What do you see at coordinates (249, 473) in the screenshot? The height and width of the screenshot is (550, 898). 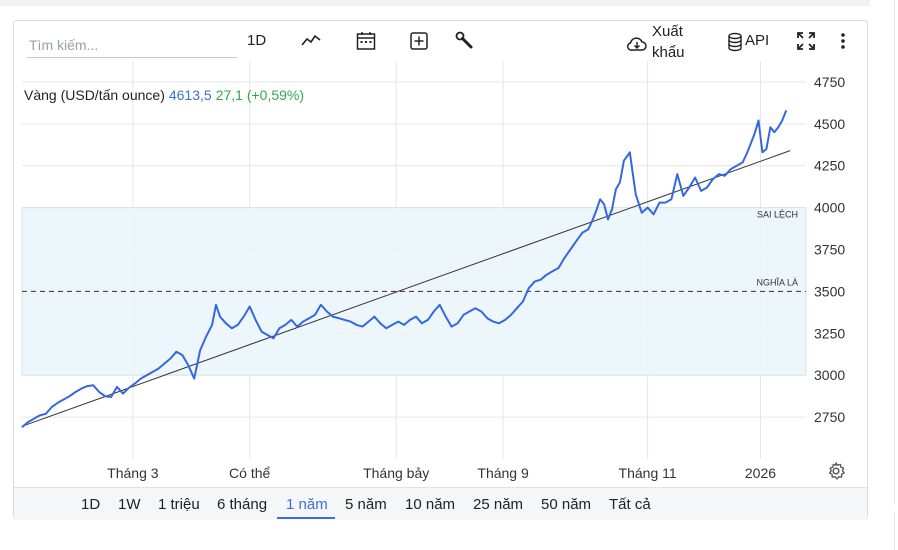 I see `x-tick-label: Có thể` at bounding box center [249, 473].